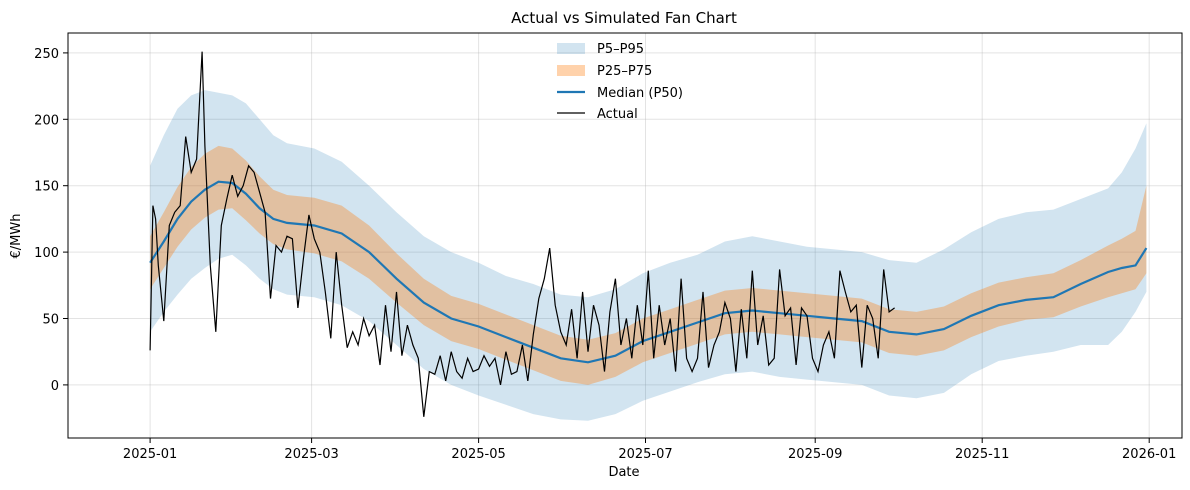 This screenshot has width=1190, height=490. What do you see at coordinates (571, 48) in the screenshot?
I see `legend-swatch-p5-p95` at bounding box center [571, 48].